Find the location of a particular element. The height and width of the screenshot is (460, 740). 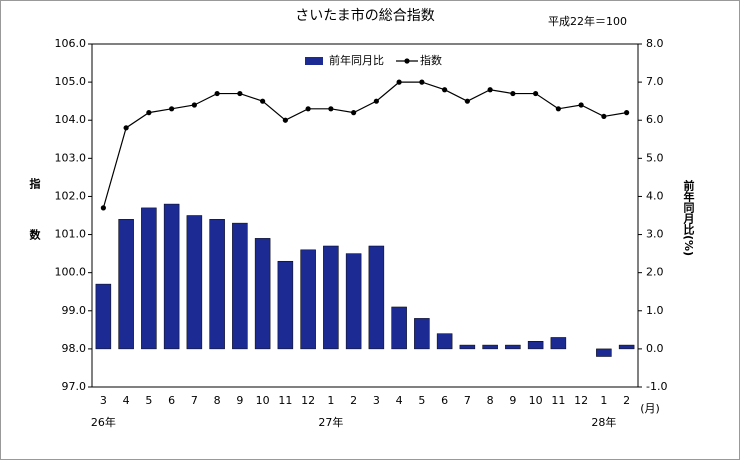

y-tick-label: 99.0 is located at coordinates (74, 310).